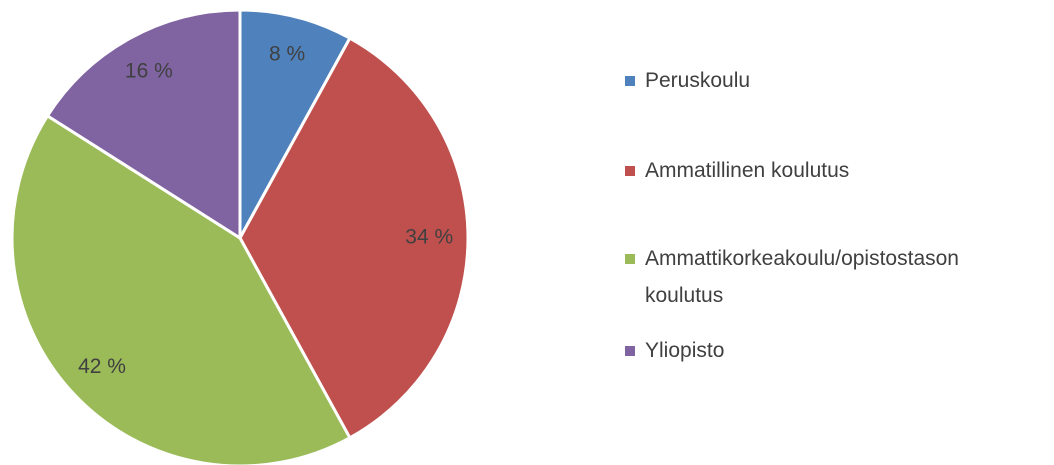 The width and height of the screenshot is (1054, 465). What do you see at coordinates (825, 80) in the screenshot?
I see `legend-item: Peruskoulu` at bounding box center [825, 80].